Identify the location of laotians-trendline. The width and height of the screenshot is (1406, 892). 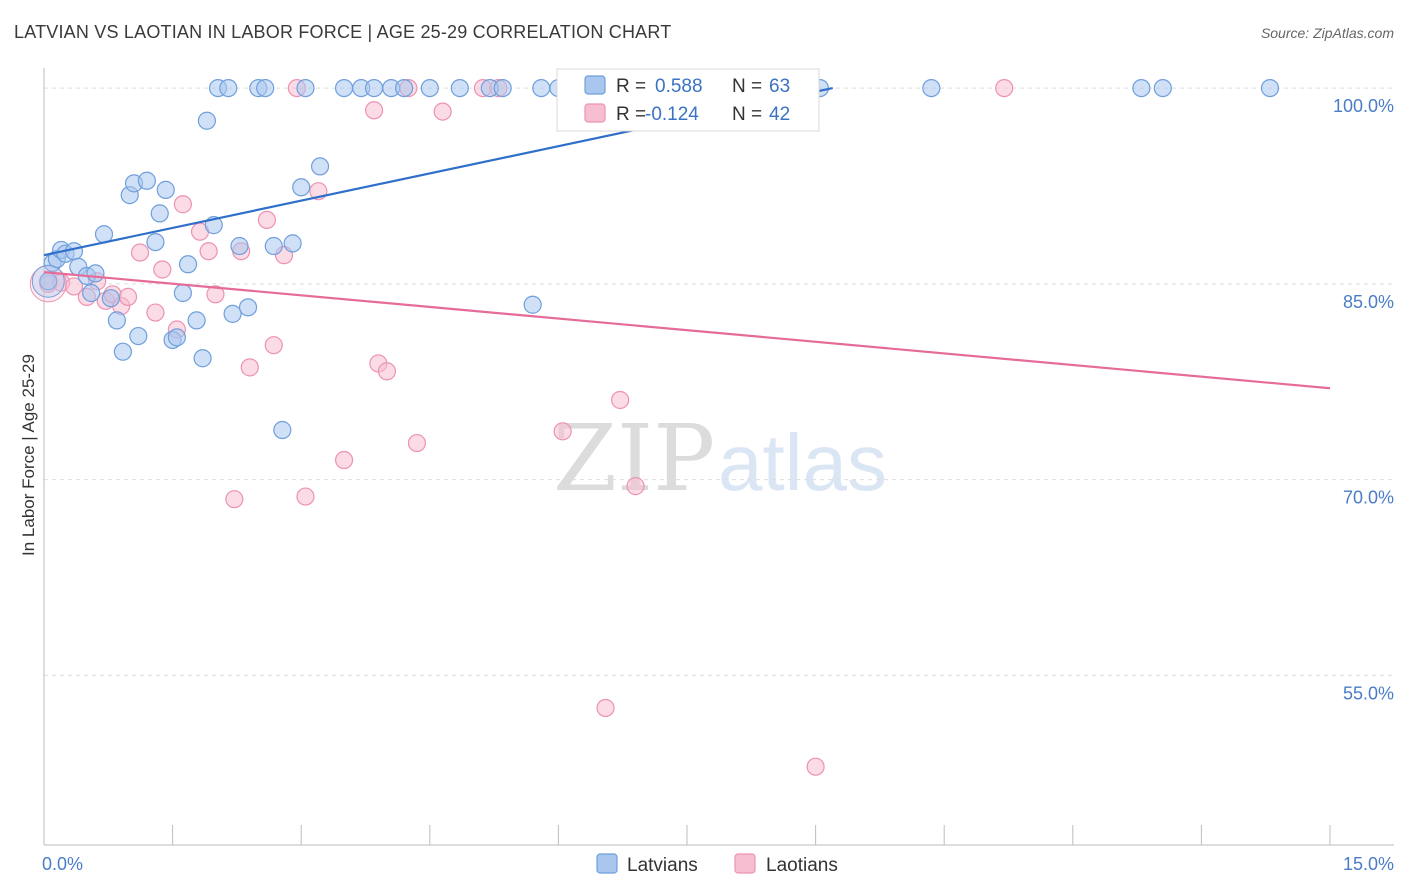
(687, 330).